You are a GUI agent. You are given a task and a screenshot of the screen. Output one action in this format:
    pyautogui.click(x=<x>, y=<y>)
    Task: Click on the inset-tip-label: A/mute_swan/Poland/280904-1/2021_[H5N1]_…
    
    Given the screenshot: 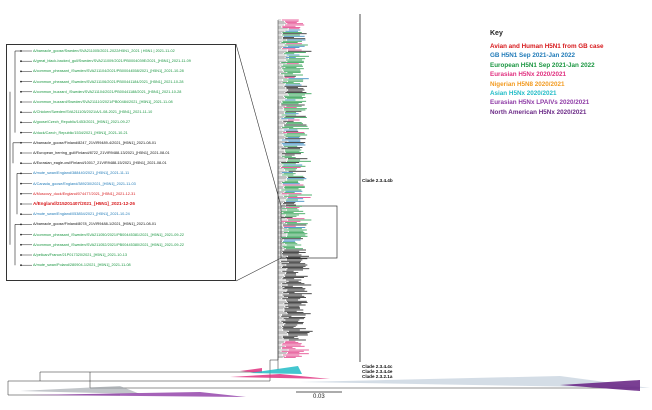 What is the action you would take?
    pyautogui.click(x=82, y=265)
    